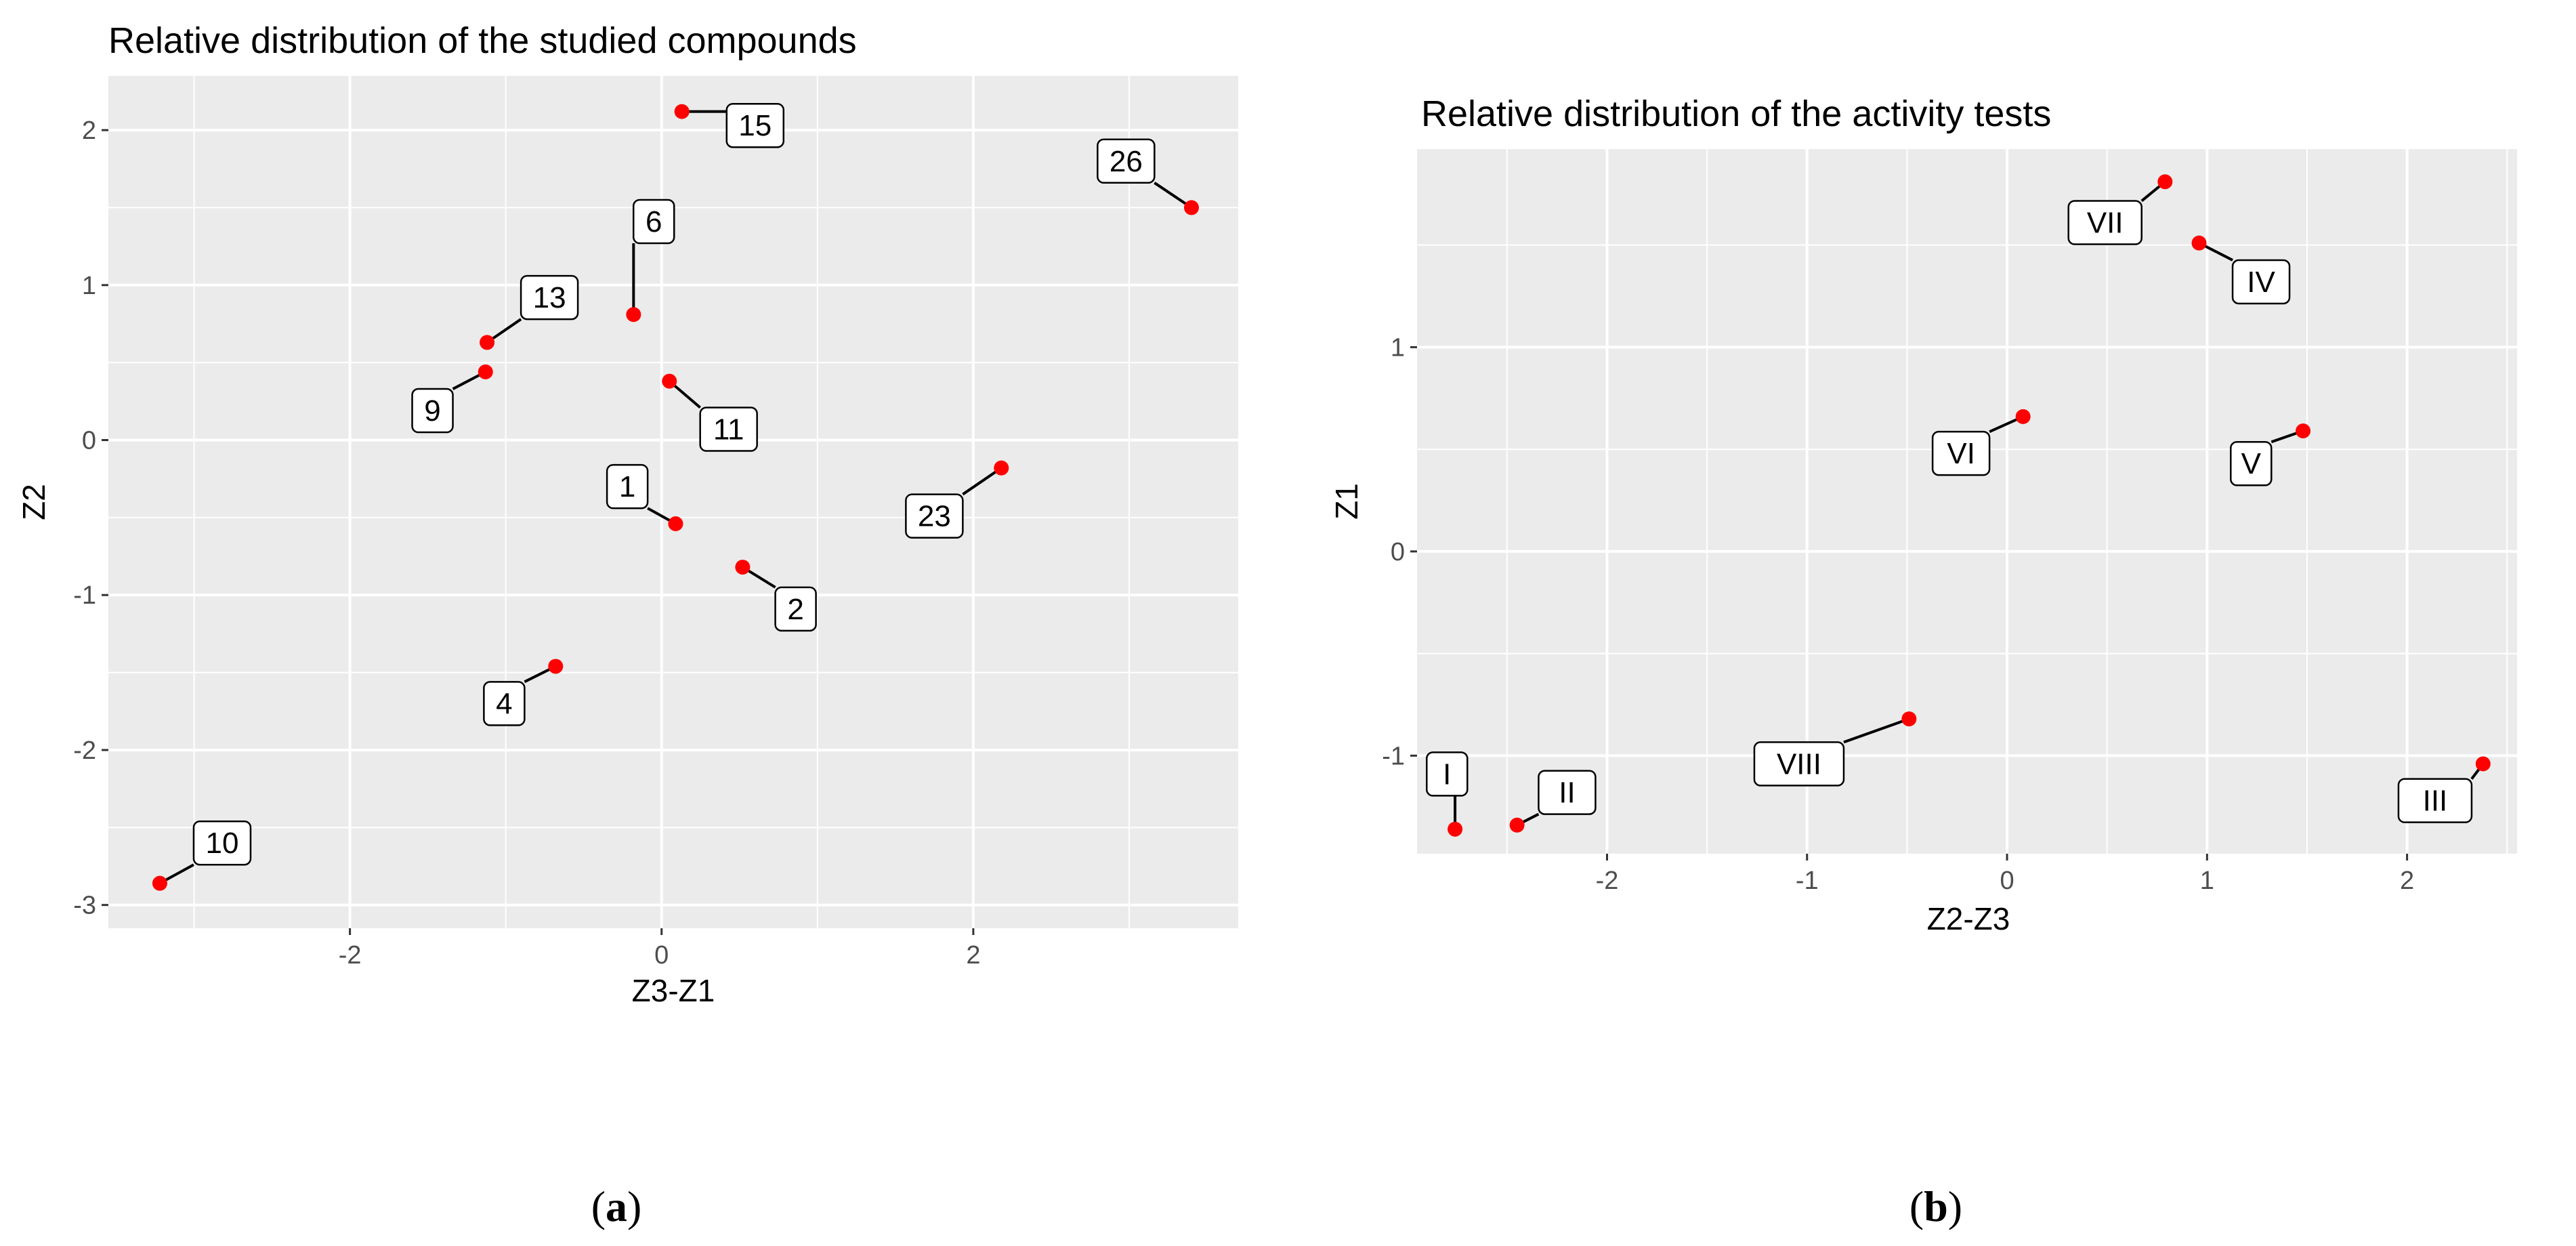 This screenshot has height=1246, width=2576. I want to click on b-label-V: V, so click(2251, 464).